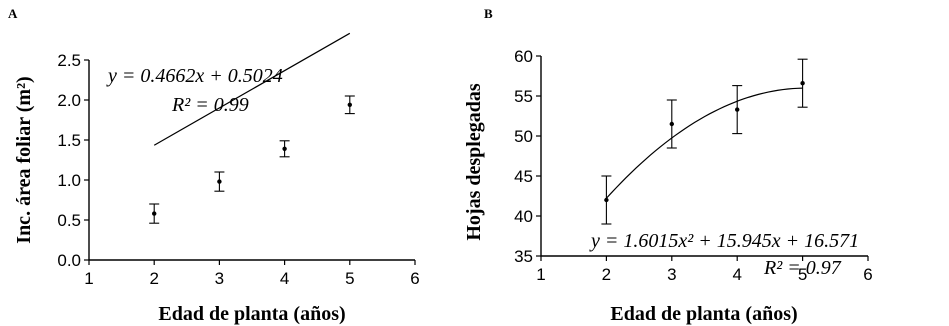 This screenshot has width=949, height=326. I want to click on panel-a-data-points, so click(252, 159).